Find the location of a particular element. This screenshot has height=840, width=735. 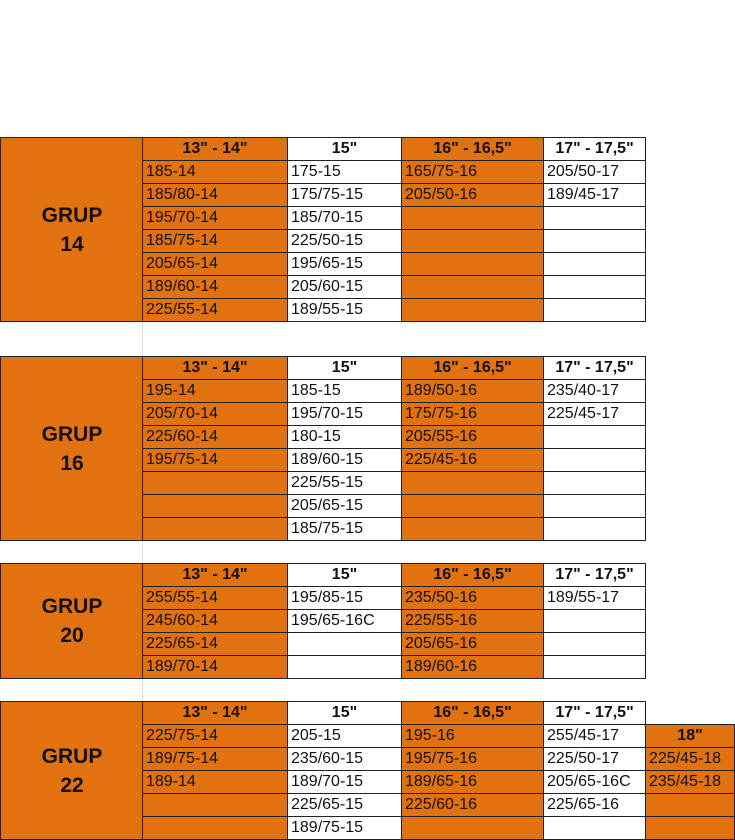

tire-size-cell: 205/55-16 is located at coordinates (472, 437).